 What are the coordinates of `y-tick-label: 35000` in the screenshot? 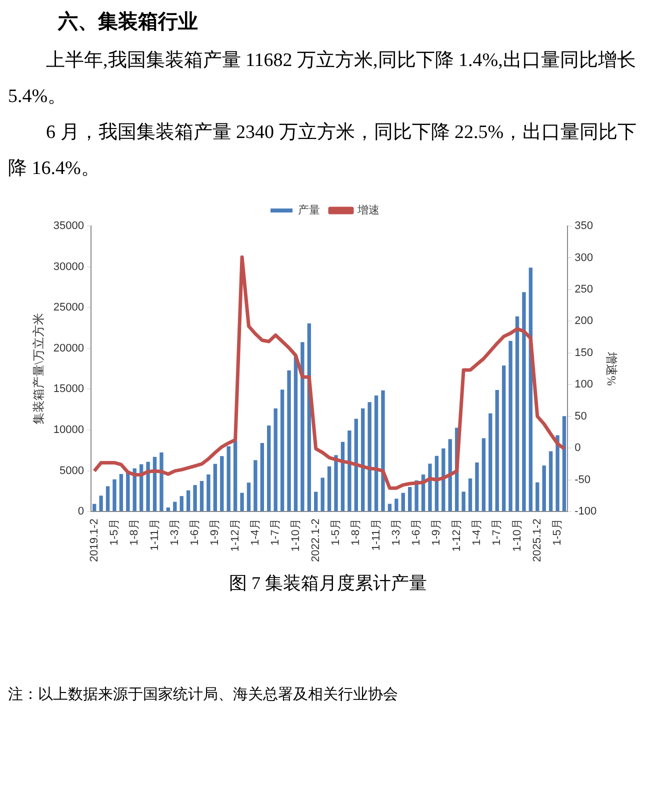 It's located at (68, 226).